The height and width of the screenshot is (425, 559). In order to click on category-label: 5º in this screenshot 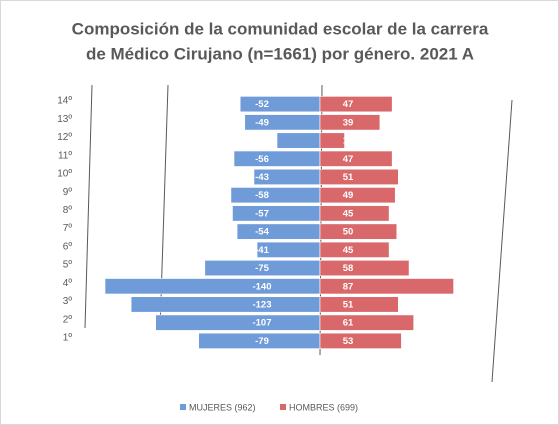, I will do `click(68, 265)`.